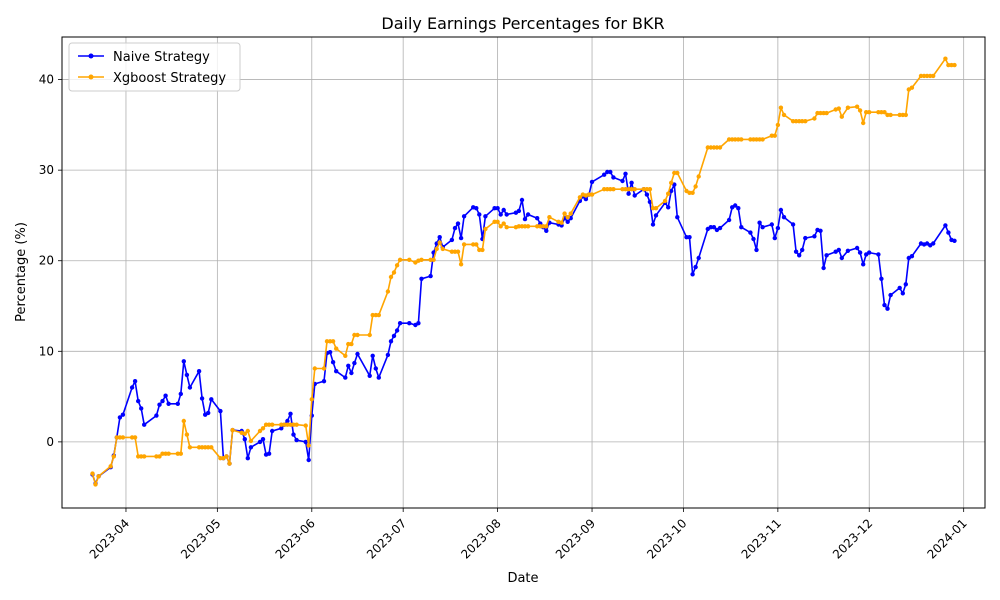 This screenshot has height=600, width=1000. I want to click on y-axis-label: Percentage (%), so click(21, 272).